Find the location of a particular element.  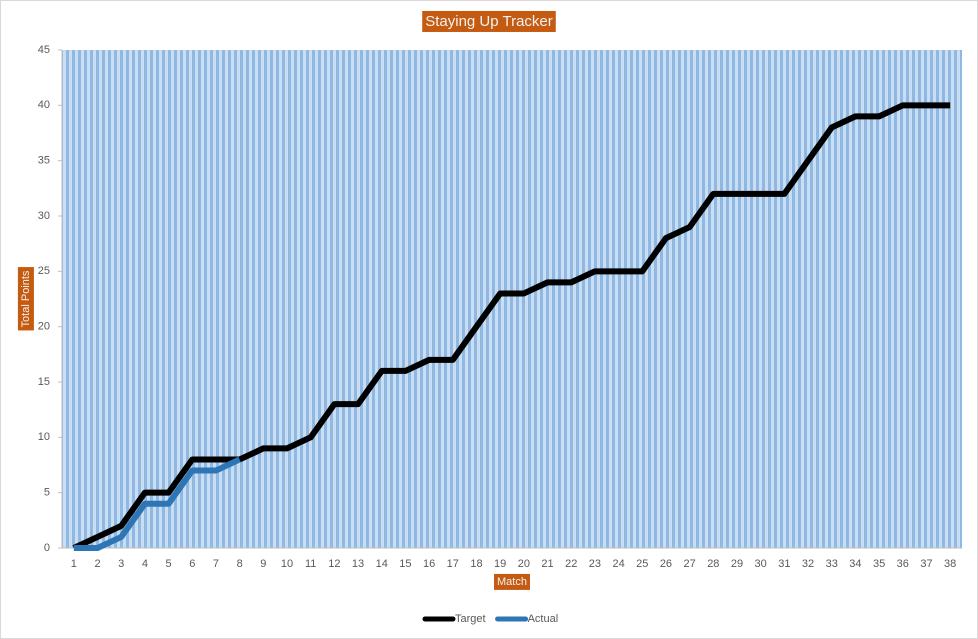

x-tick-label: 9 is located at coordinates (263, 564).